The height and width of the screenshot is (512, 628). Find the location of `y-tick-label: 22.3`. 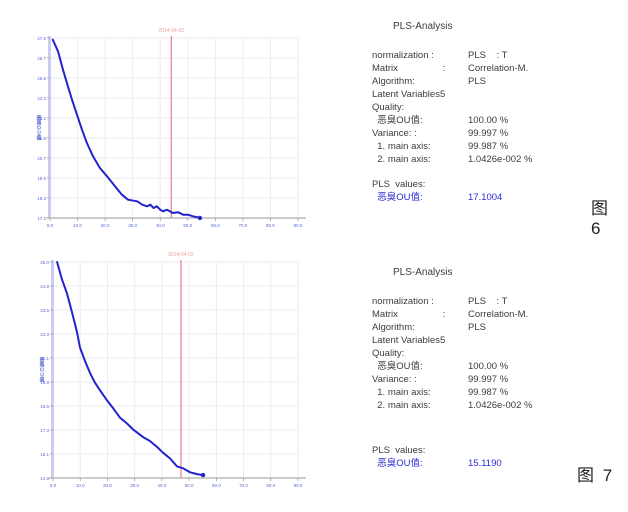

y-tick-label: 22.3 is located at coordinates (44, 334).